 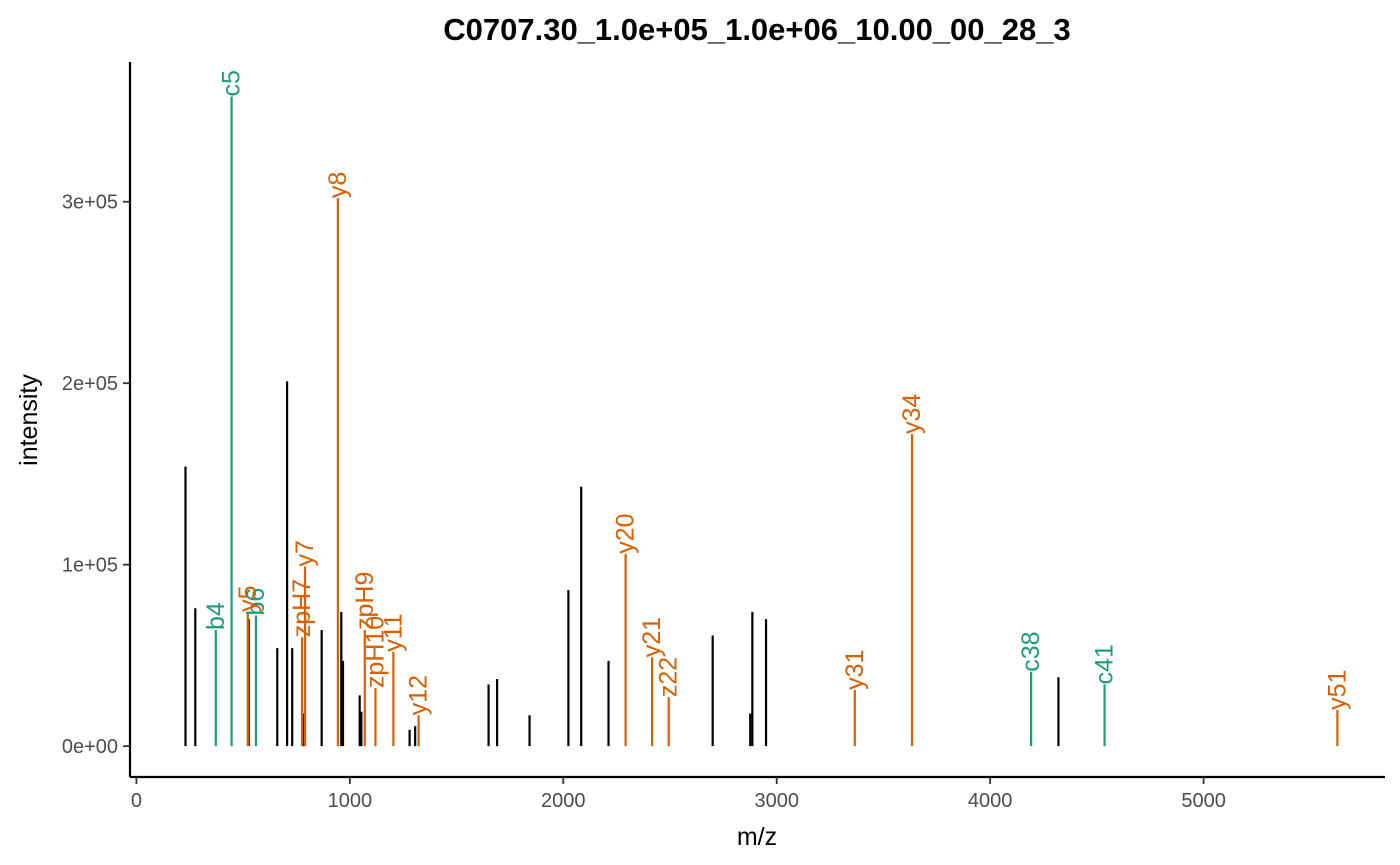 I want to click on x-tick-label: 0, so click(x=136, y=801).